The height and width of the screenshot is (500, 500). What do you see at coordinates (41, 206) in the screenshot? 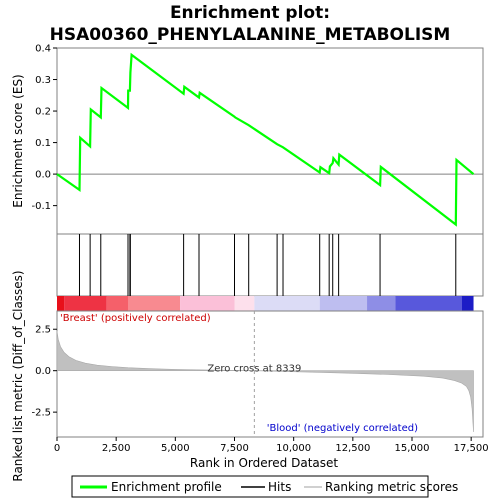
I see `es-y-tick-label: -0.1` at bounding box center [41, 206].